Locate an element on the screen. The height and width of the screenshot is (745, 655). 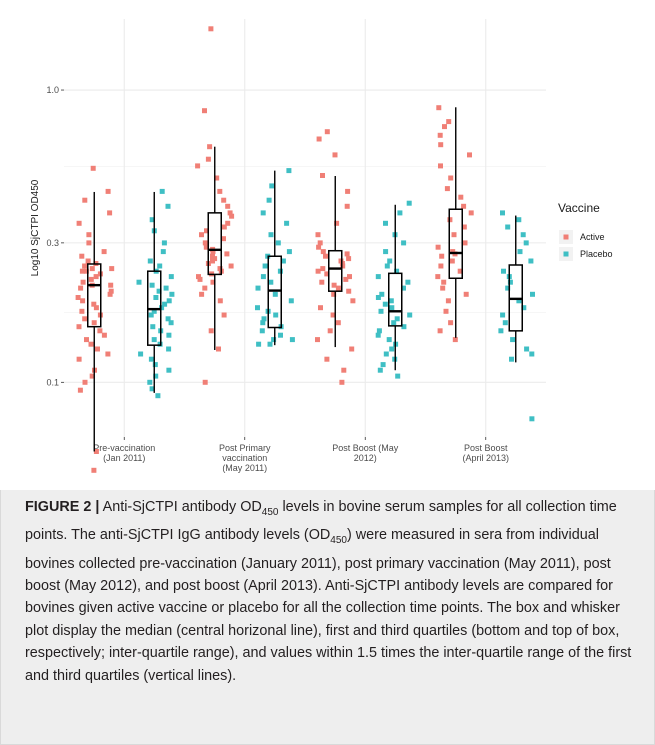
figure-label: FIGURE 2 | is located at coordinates (62, 507).